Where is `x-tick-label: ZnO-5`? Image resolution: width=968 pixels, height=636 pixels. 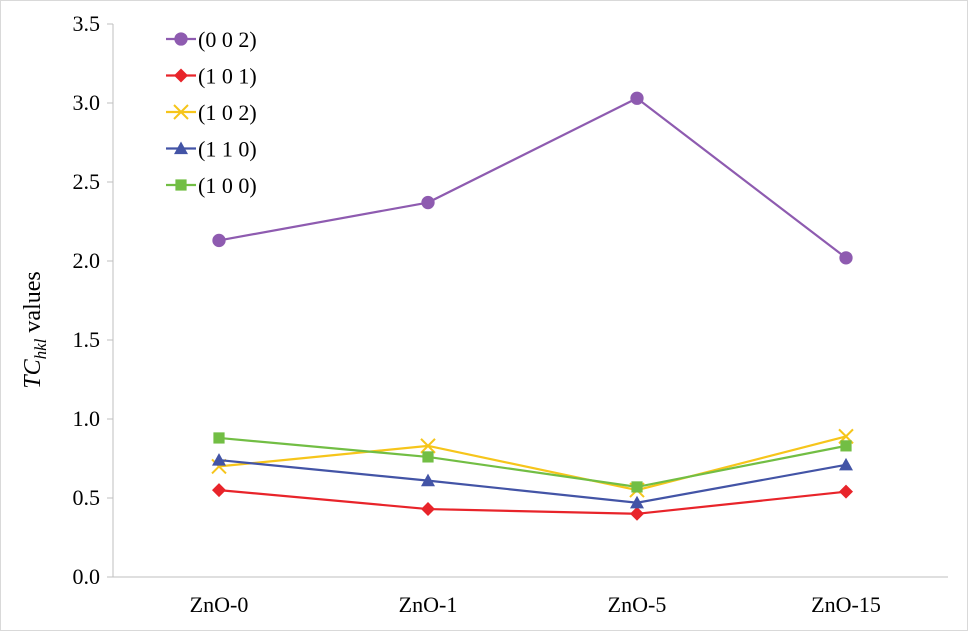
x-tick-label: ZnO-5 is located at coordinates (637, 604).